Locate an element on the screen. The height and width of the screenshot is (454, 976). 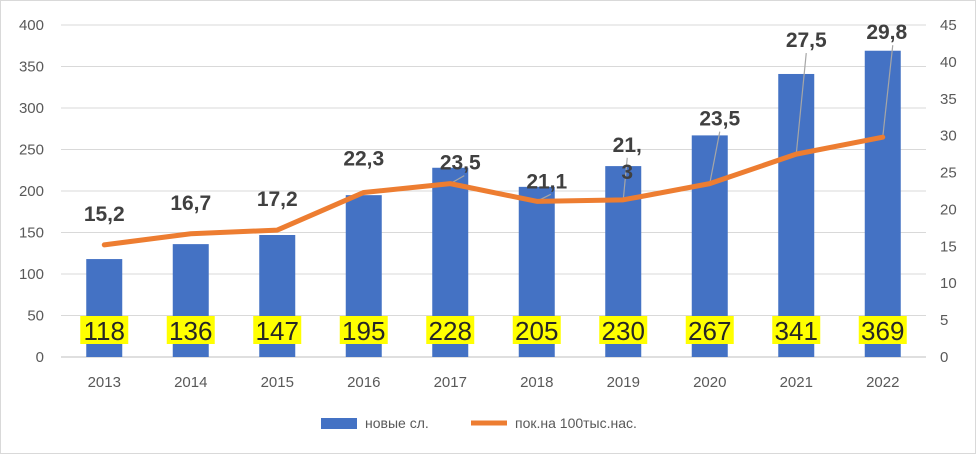
y-left-tick-label: 300 is located at coordinates (31, 108).